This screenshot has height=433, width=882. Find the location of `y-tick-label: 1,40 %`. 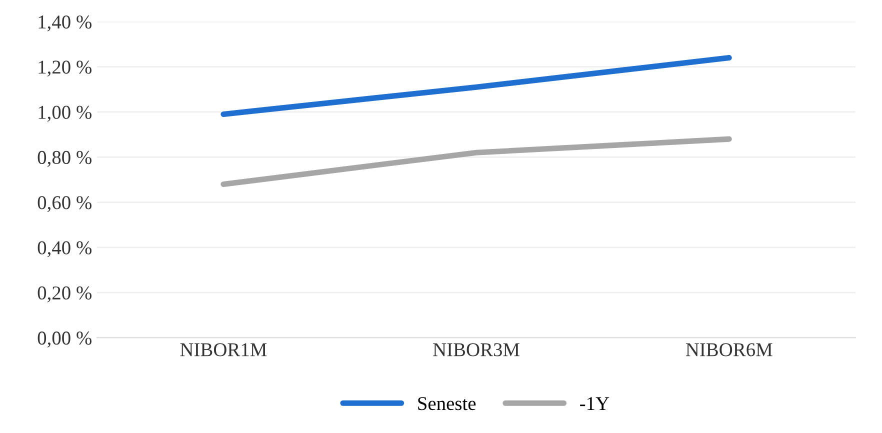

y-tick-label: 1,40 % is located at coordinates (65, 23).